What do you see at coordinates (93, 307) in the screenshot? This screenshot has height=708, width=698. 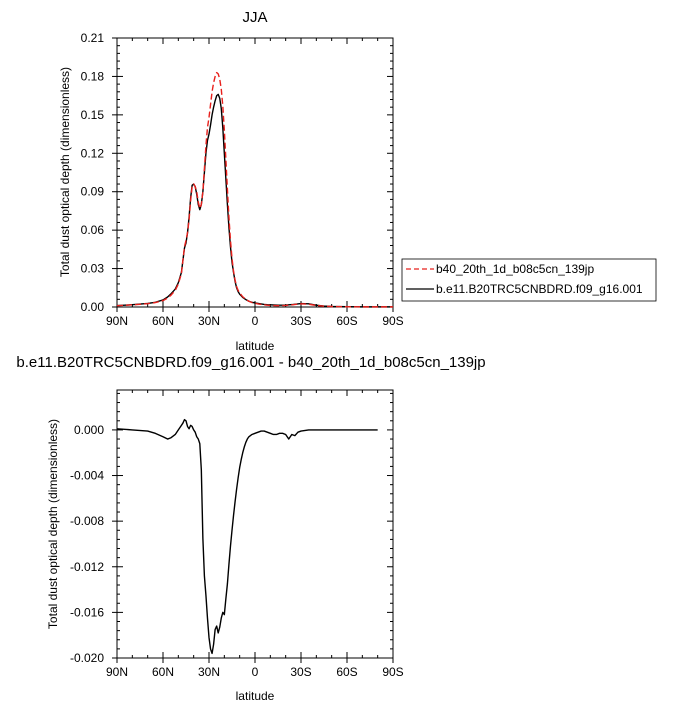 I see `top-y-tick-label: 0.00` at bounding box center [93, 307].